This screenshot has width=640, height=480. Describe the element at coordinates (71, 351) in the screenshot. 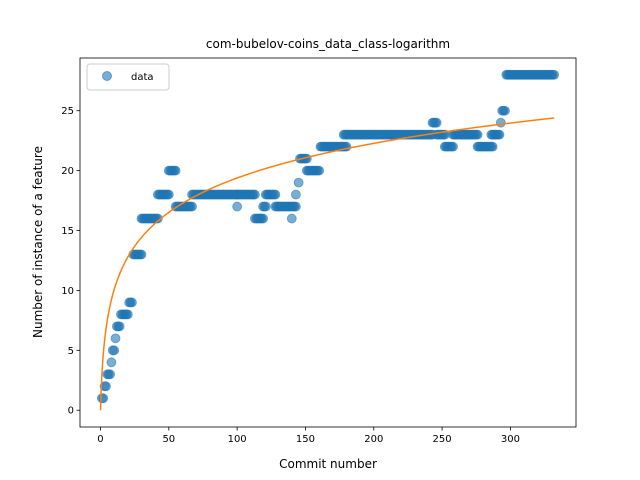

I see `y-tick-label: 5` at that location.